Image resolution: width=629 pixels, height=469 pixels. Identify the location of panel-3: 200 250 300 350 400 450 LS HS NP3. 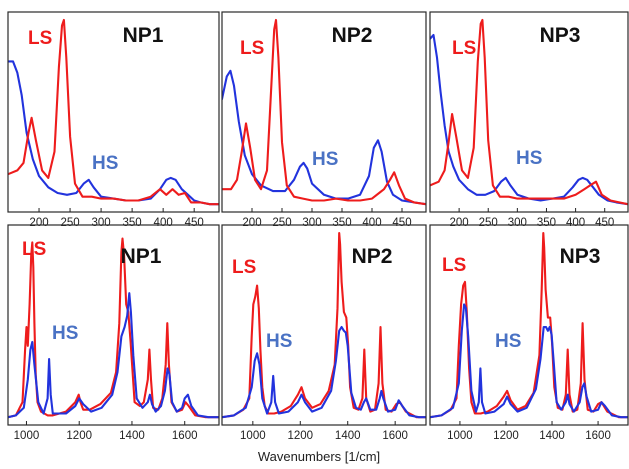
(529, 120).